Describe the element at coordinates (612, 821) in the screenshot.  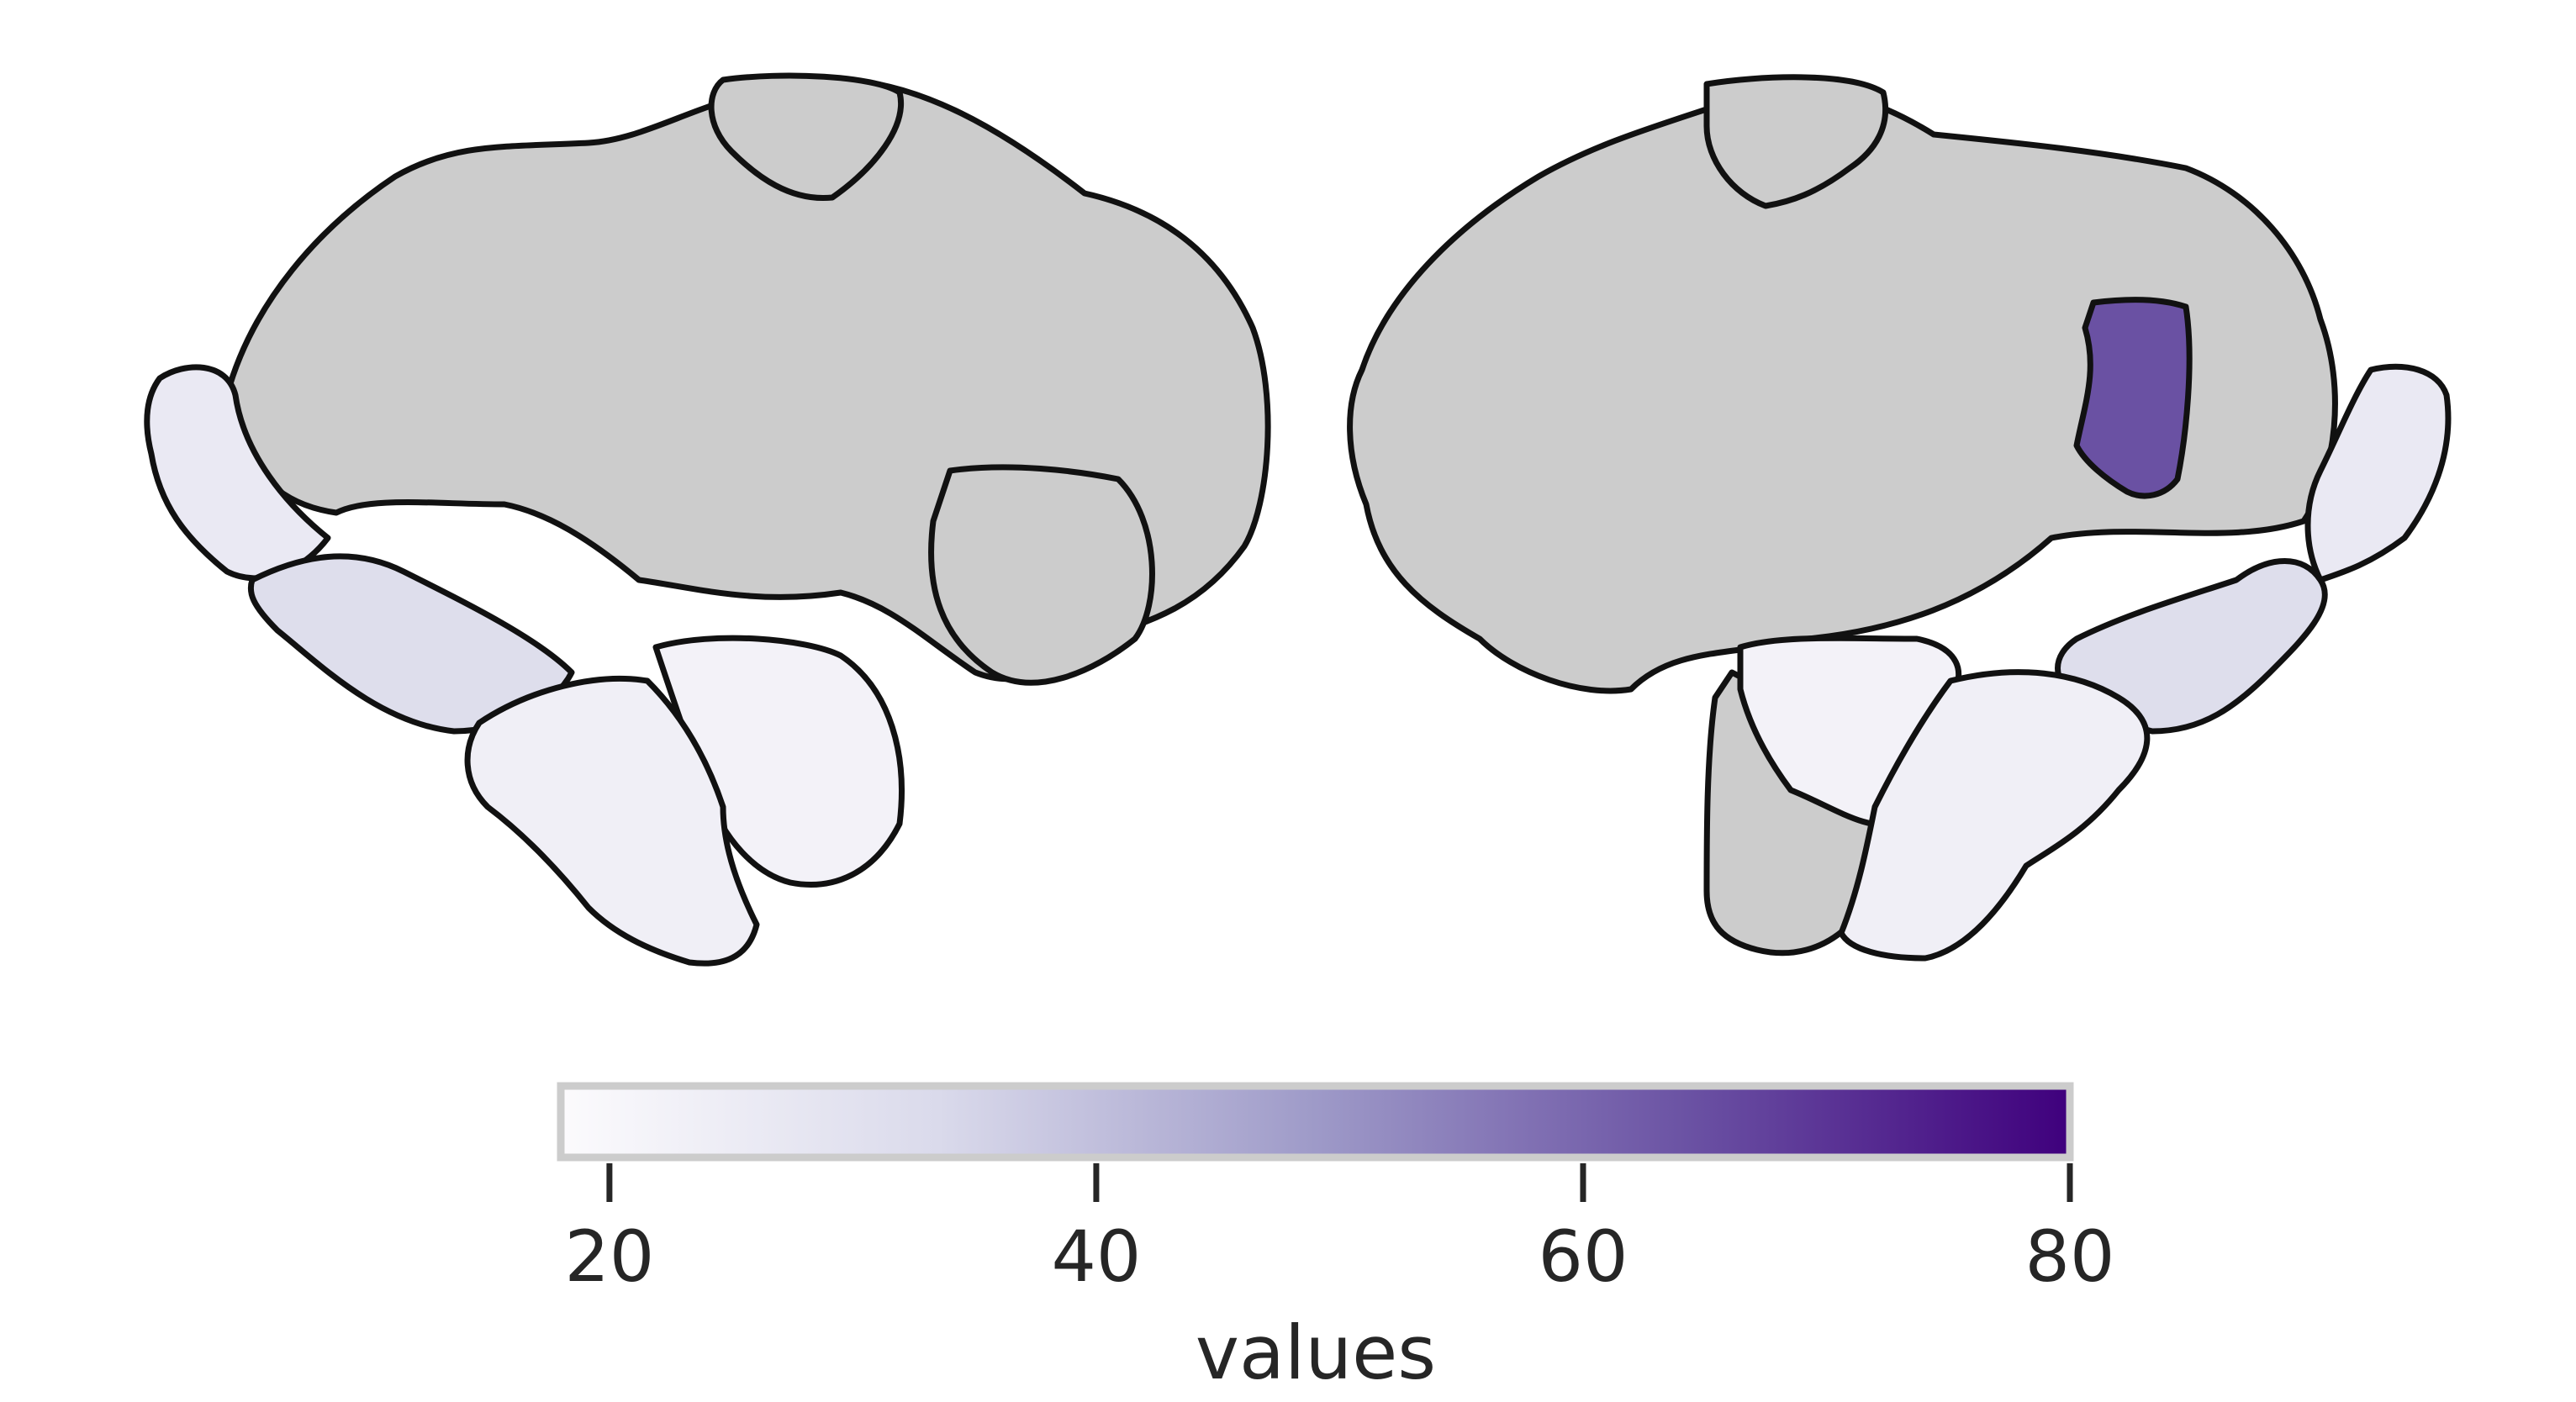
I see `left-temporal-region` at that location.